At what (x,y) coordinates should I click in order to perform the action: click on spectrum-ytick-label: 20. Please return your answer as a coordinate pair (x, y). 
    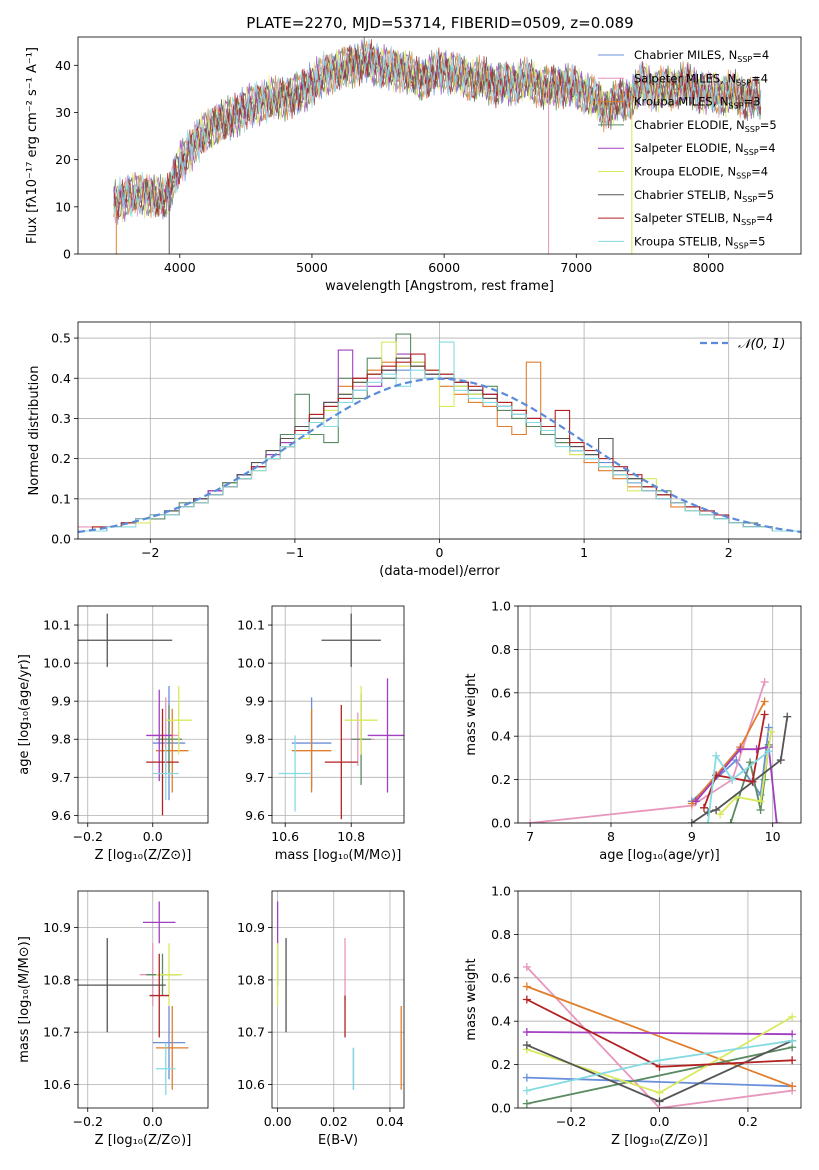
    Looking at the image, I should click on (63, 159).